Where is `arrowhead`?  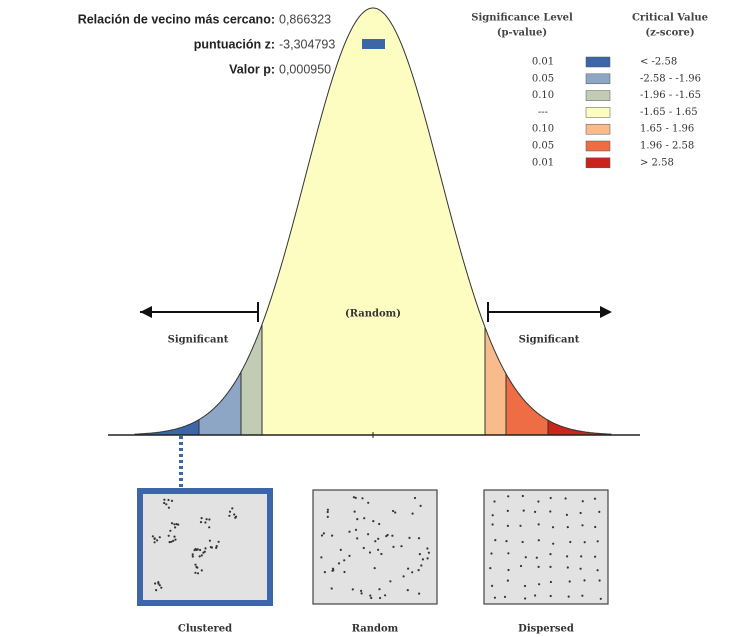 arrowhead is located at coordinates (146, 312).